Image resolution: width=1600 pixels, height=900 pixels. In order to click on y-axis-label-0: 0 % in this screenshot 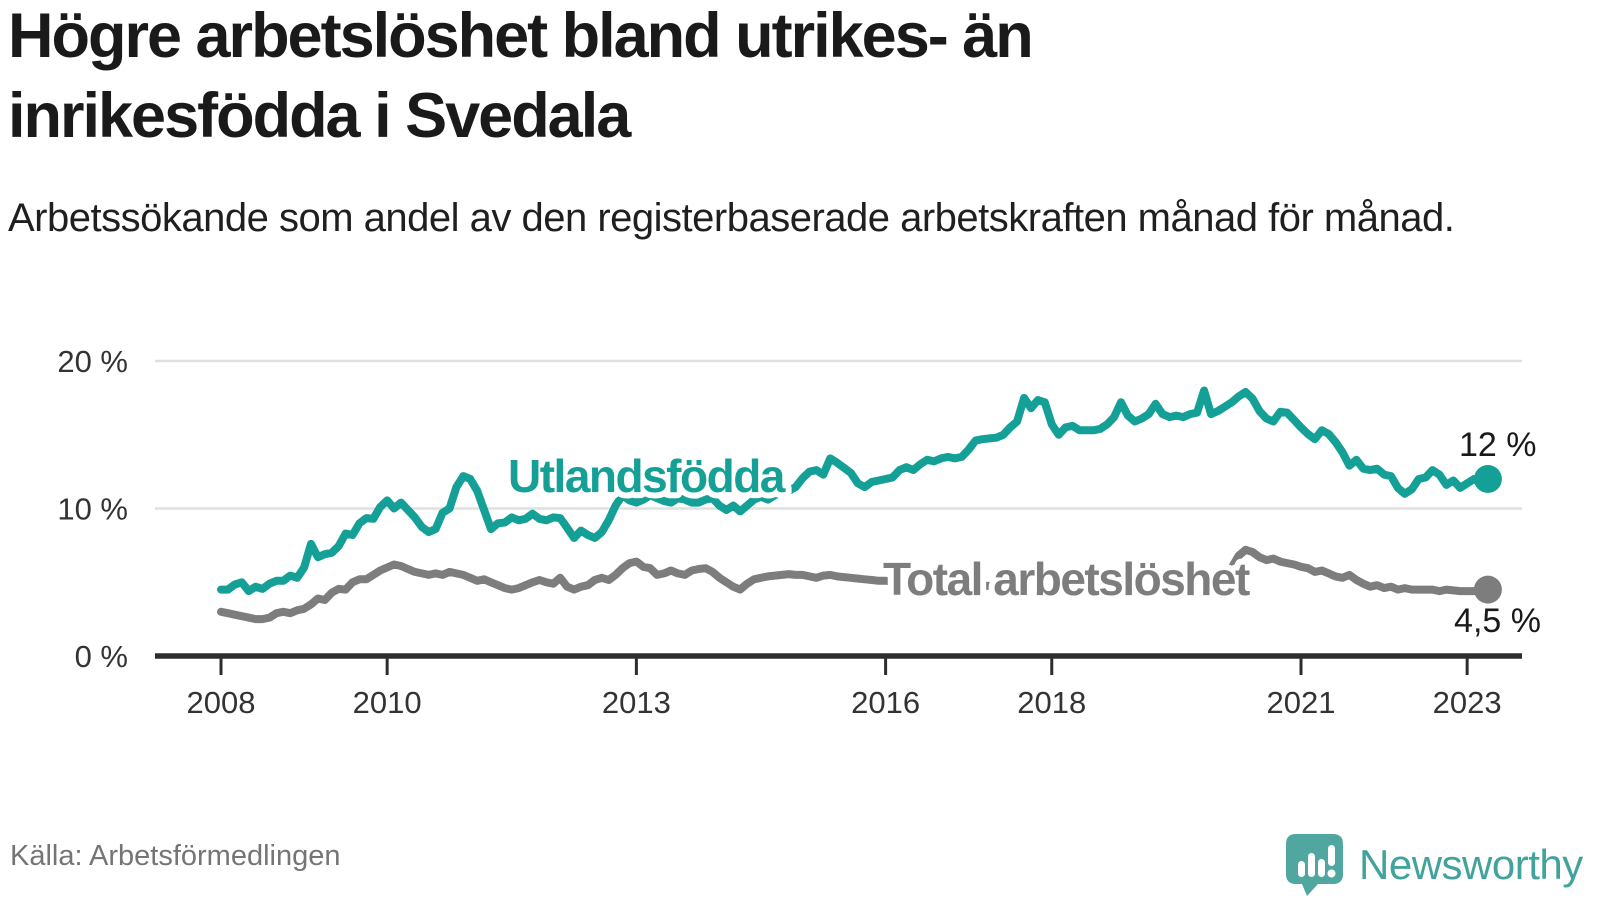, I will do `click(101, 656)`.